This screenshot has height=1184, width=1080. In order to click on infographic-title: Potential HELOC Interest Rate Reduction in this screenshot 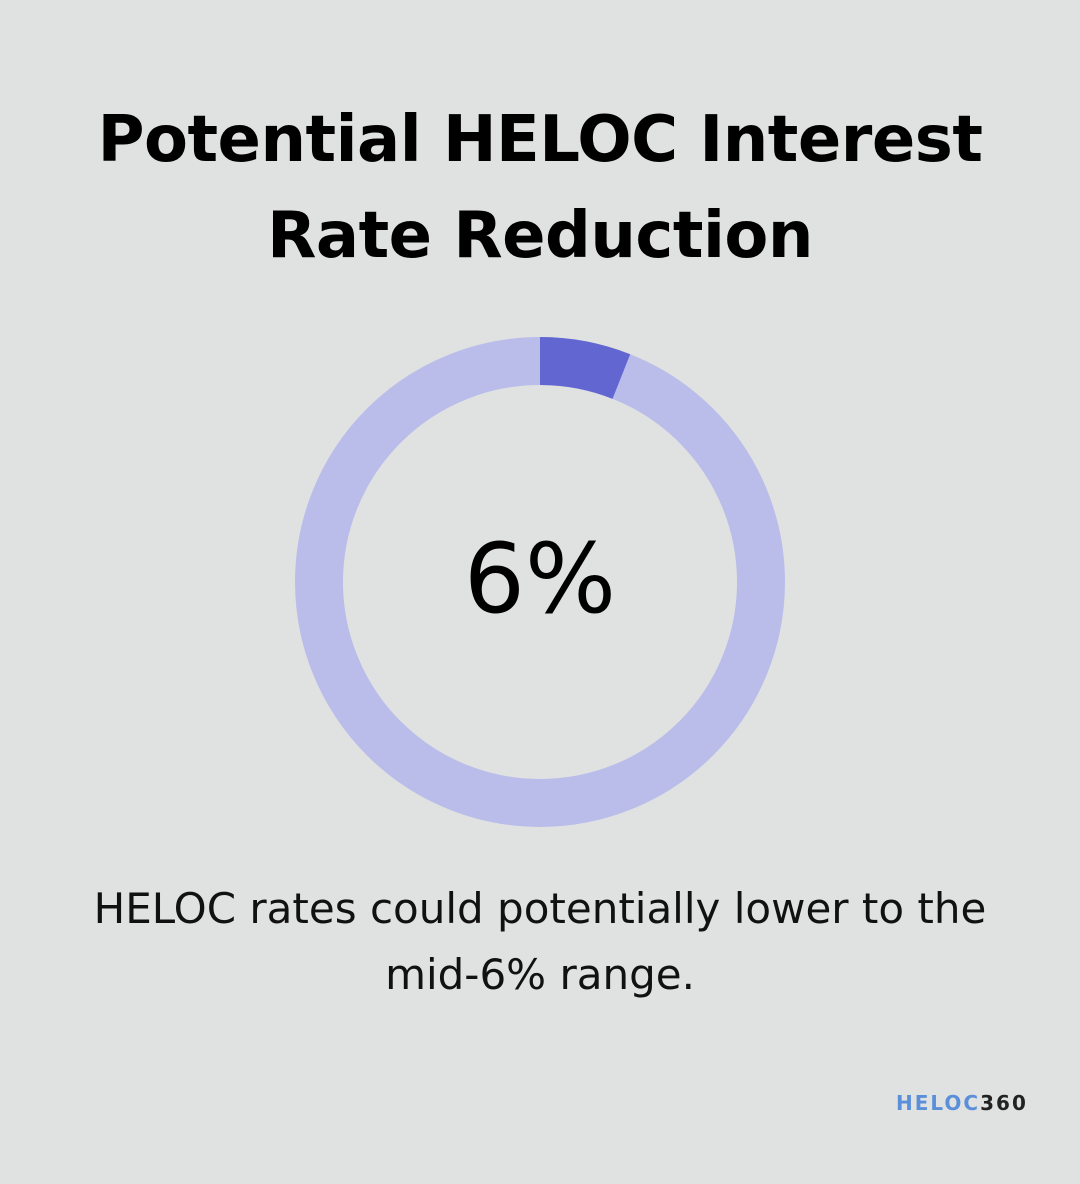, I will do `click(540, 188)`.